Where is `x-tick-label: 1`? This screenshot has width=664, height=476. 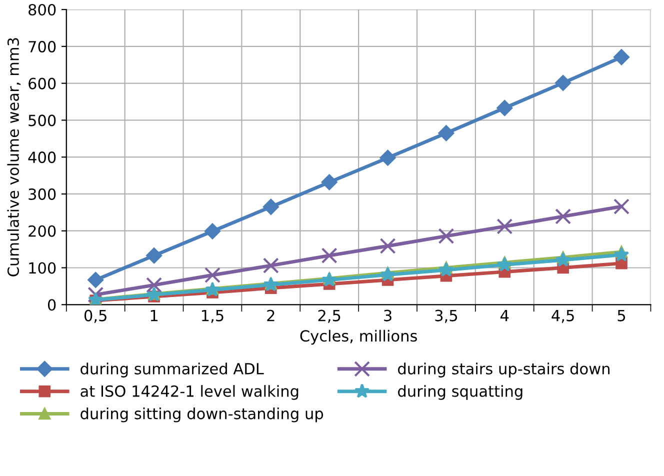 x-tick-label: 1 is located at coordinates (154, 316).